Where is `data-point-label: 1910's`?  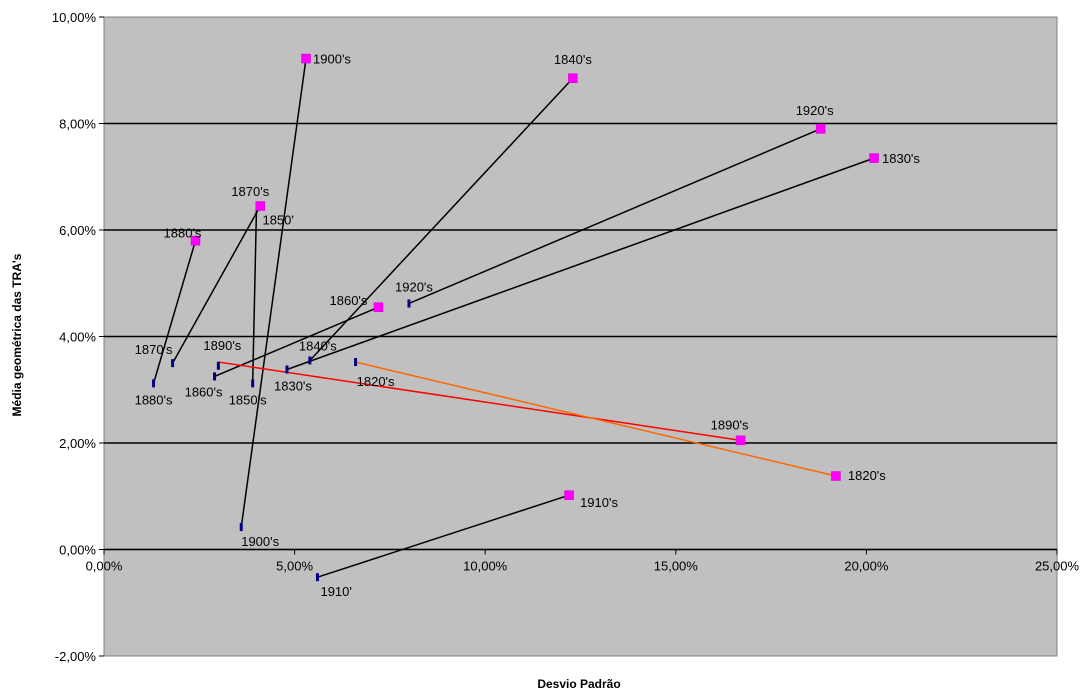 data-point-label: 1910's is located at coordinates (599, 502).